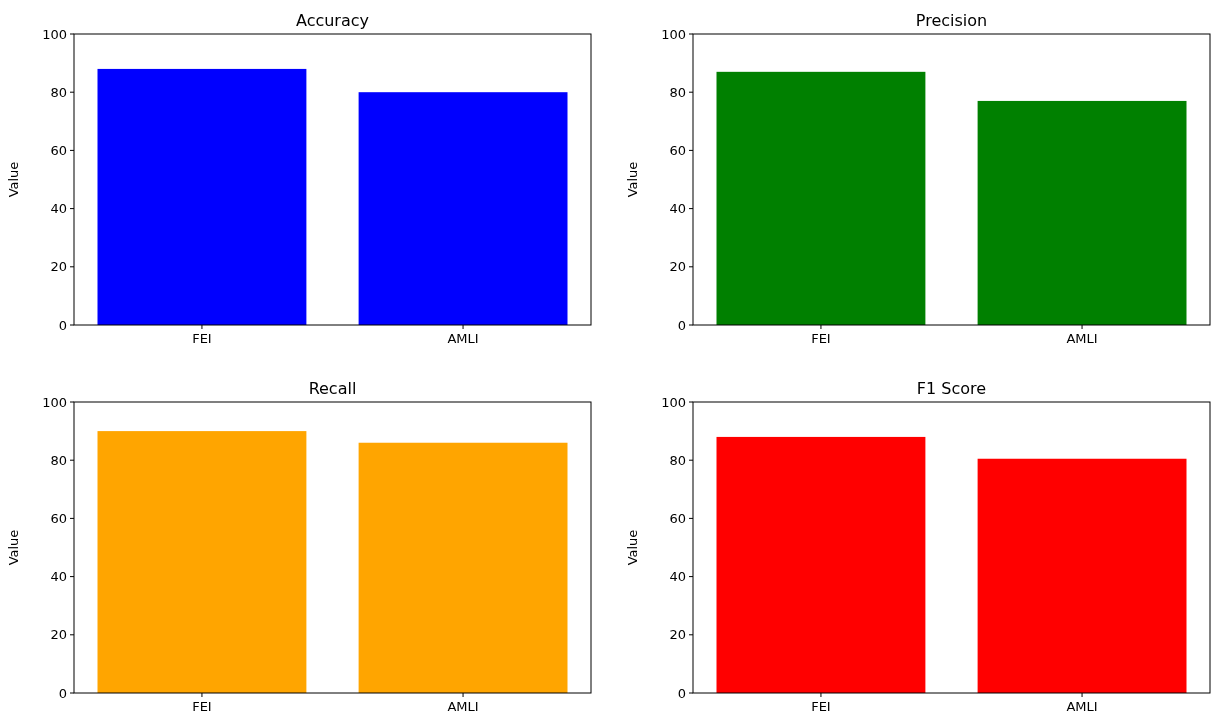  I want to click on chart-title: Recall, so click(332, 388).